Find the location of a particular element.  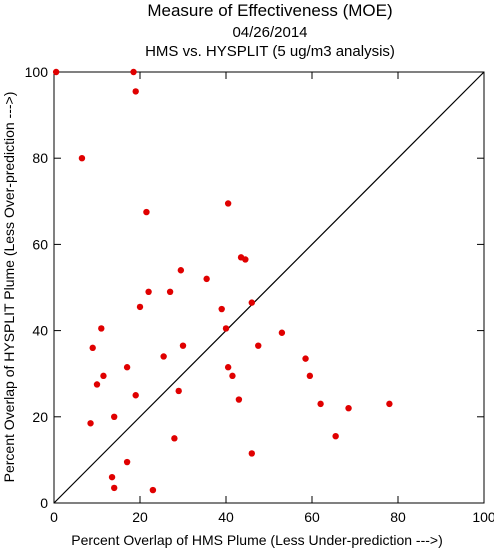

chart-subtitle: HMS vs. HYSPLIT (5 ug/m3 analysis) is located at coordinates (270, 51).